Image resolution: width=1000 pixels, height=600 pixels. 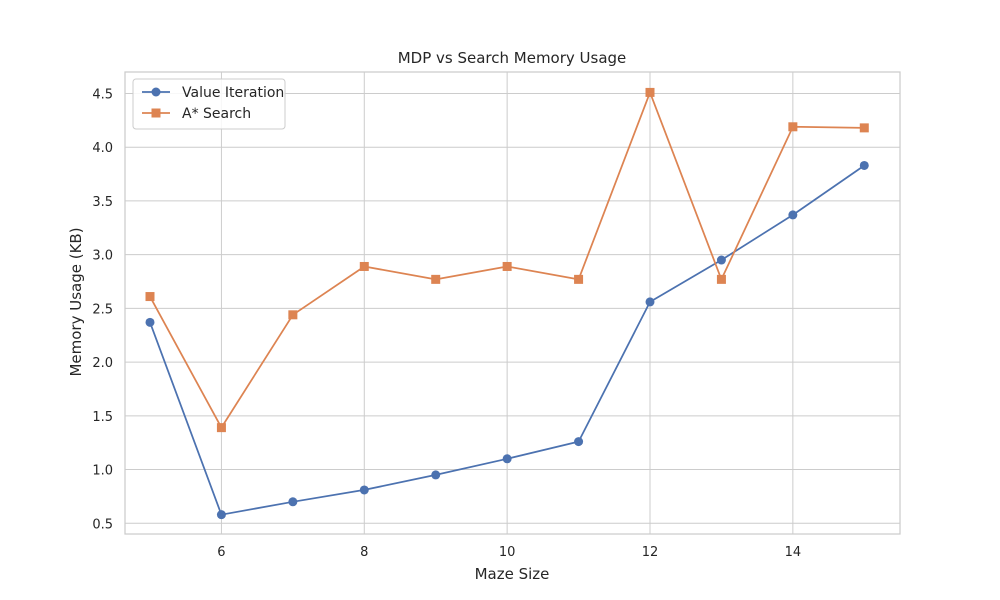 What do you see at coordinates (156, 113) in the screenshot?
I see `legend-marker-astar-search` at bounding box center [156, 113].